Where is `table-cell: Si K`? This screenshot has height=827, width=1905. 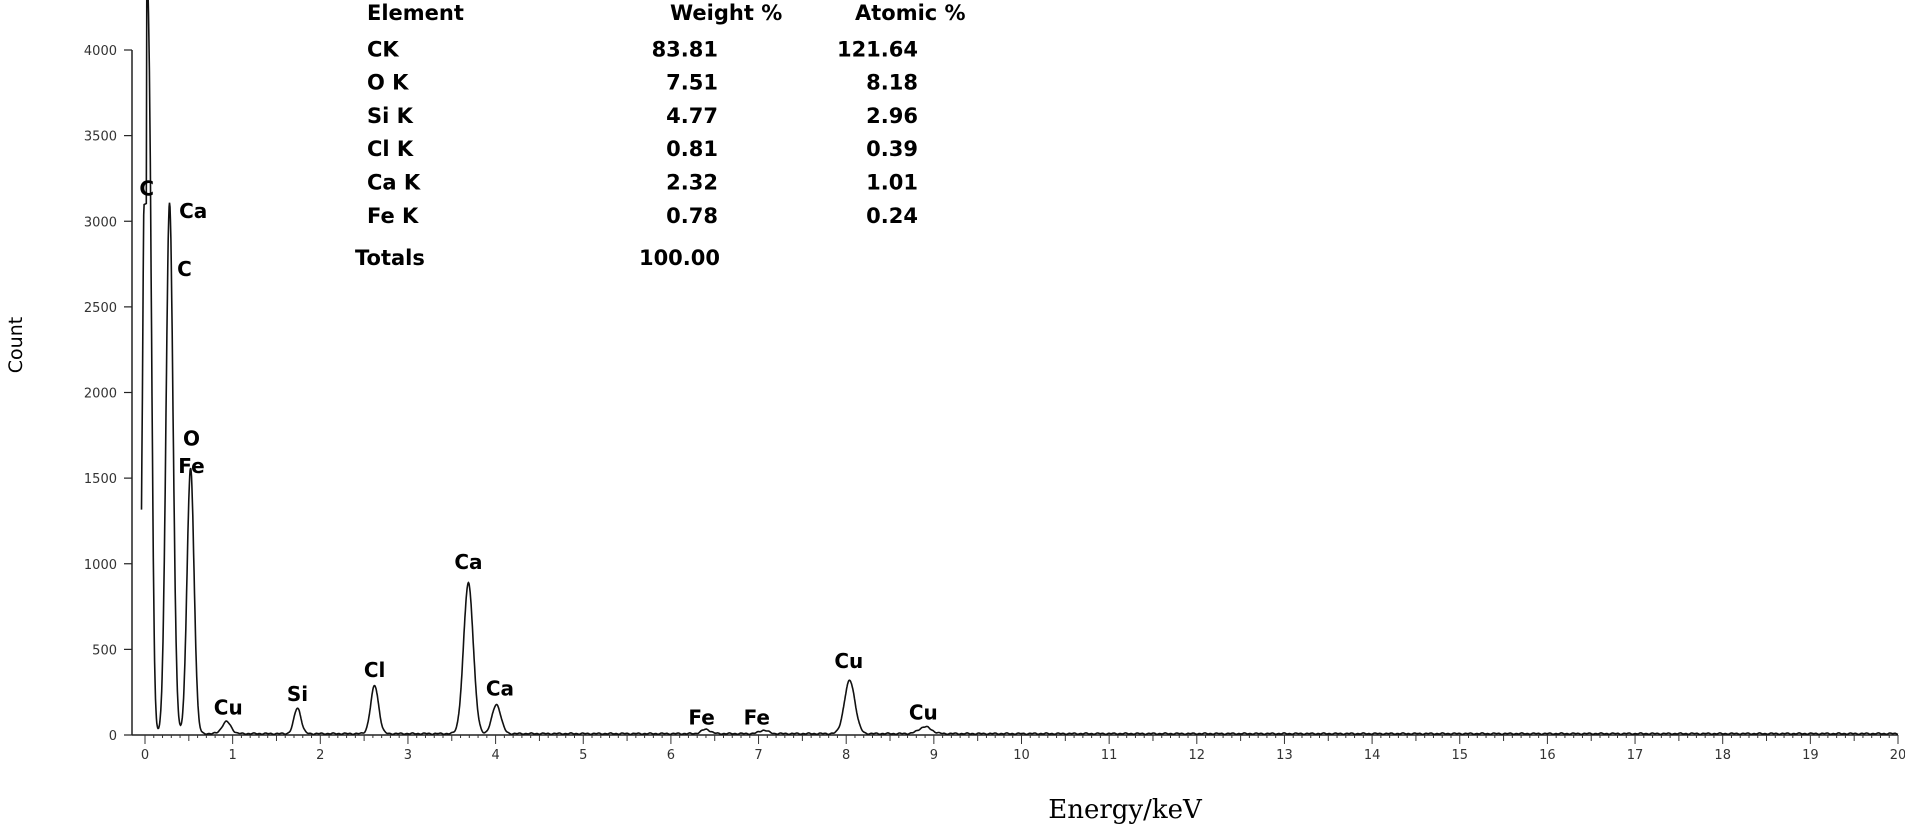
table-cell: Si K is located at coordinates (390, 116).